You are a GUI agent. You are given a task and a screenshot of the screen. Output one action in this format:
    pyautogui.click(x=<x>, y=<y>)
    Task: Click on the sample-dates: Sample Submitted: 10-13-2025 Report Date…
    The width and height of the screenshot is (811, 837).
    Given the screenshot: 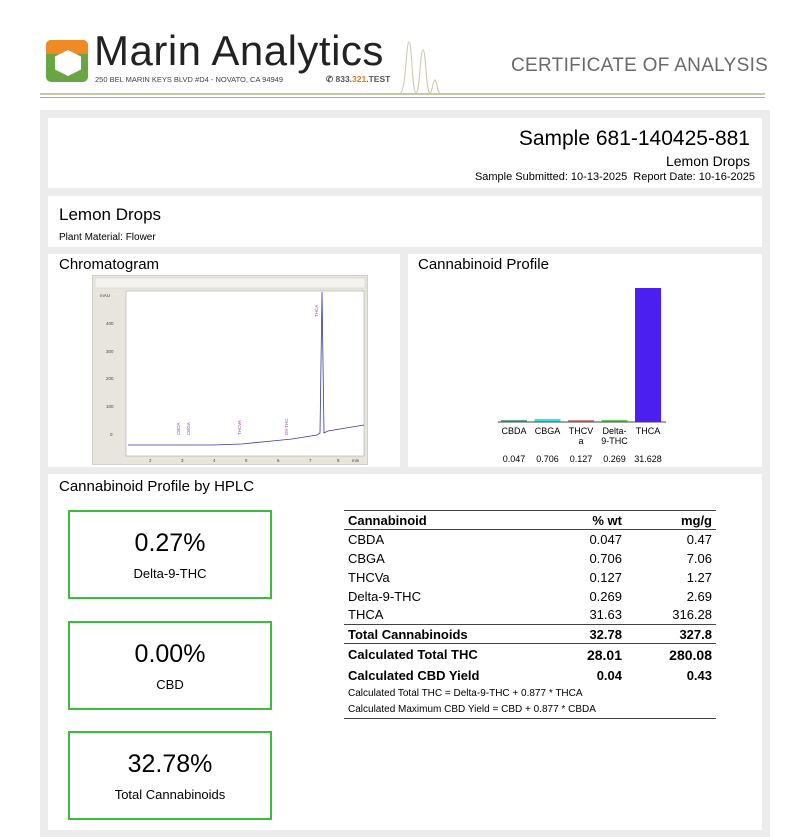 What is the action you would take?
    pyautogui.click(x=614, y=177)
    